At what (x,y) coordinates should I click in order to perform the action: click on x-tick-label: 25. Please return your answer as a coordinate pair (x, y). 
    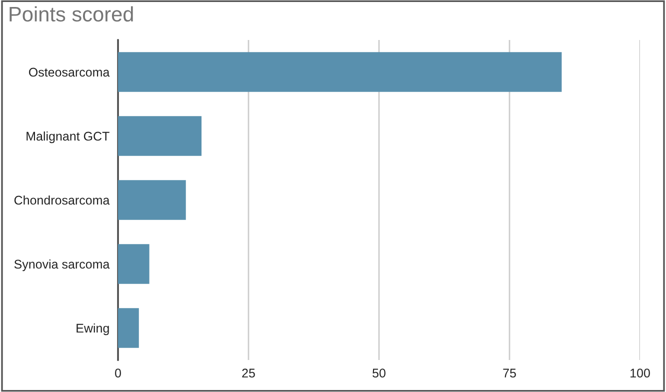
    Looking at the image, I should click on (248, 373).